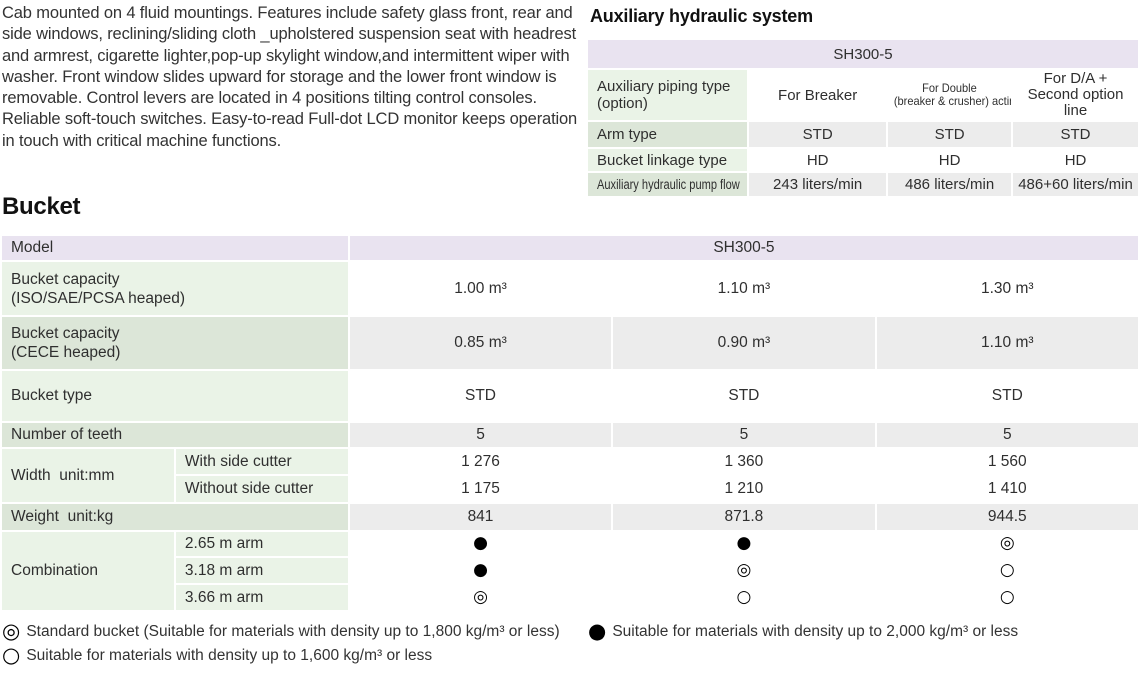 The image size is (1140, 691). What do you see at coordinates (66, 352) in the screenshot?
I see `bucket-capacity-cece-line2: (CECE heaped)` at bounding box center [66, 352].